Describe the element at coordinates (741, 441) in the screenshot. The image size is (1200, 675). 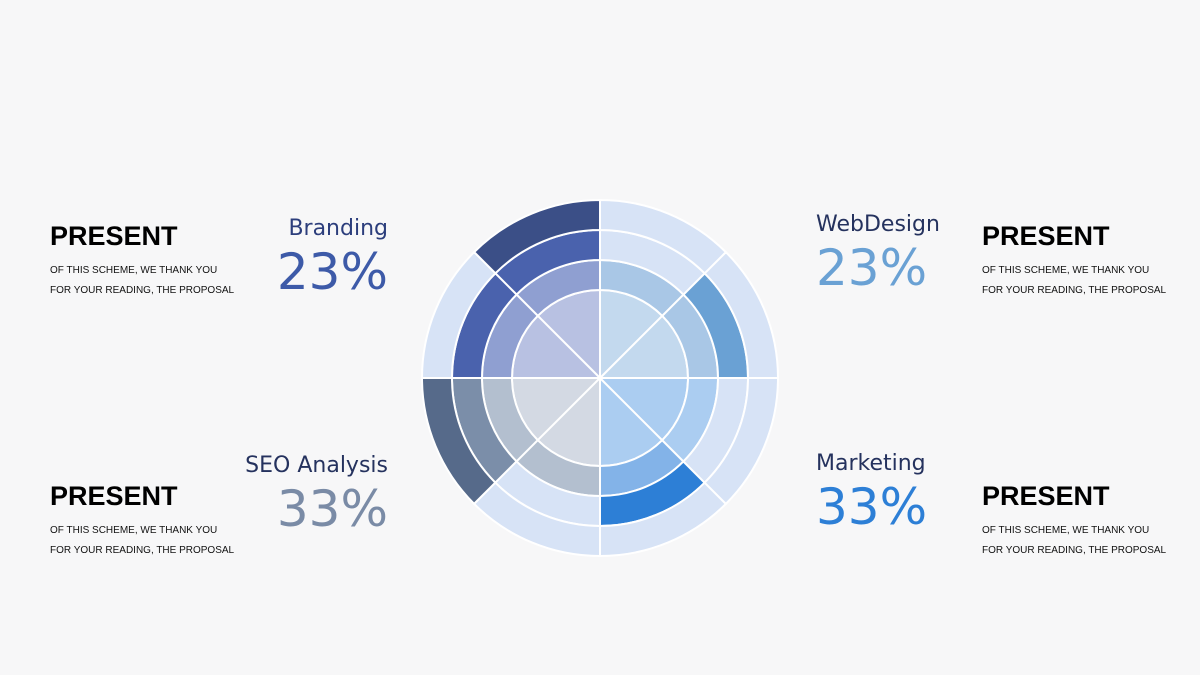
I see `wheel-segment` at that location.